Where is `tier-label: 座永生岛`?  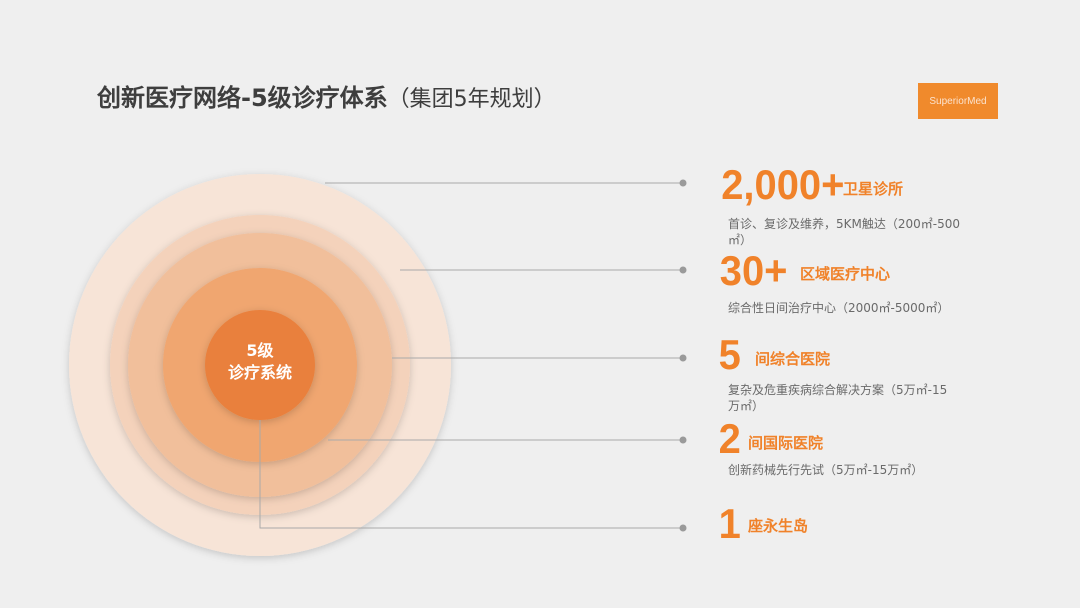 tier-label: 座永生岛 is located at coordinates (778, 526).